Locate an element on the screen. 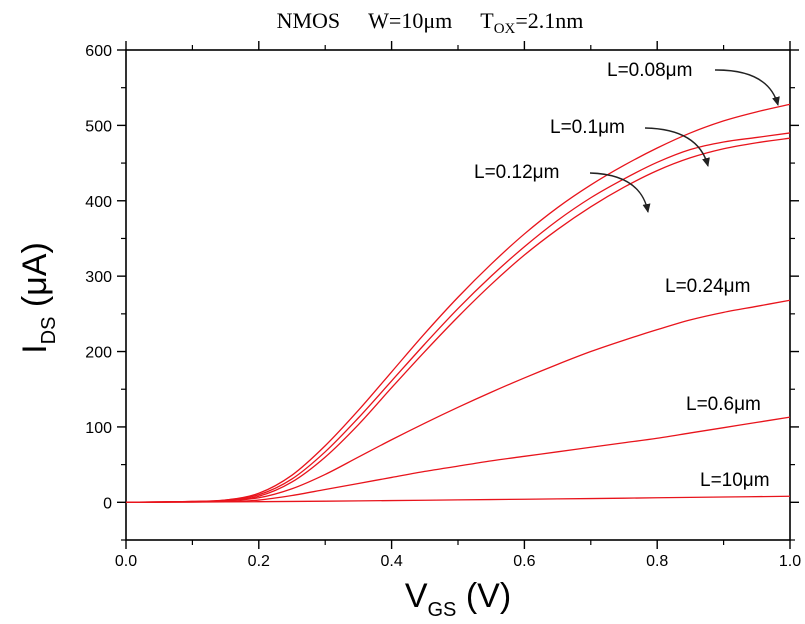  x-axis-label: VGS (V) is located at coordinates (458, 599).